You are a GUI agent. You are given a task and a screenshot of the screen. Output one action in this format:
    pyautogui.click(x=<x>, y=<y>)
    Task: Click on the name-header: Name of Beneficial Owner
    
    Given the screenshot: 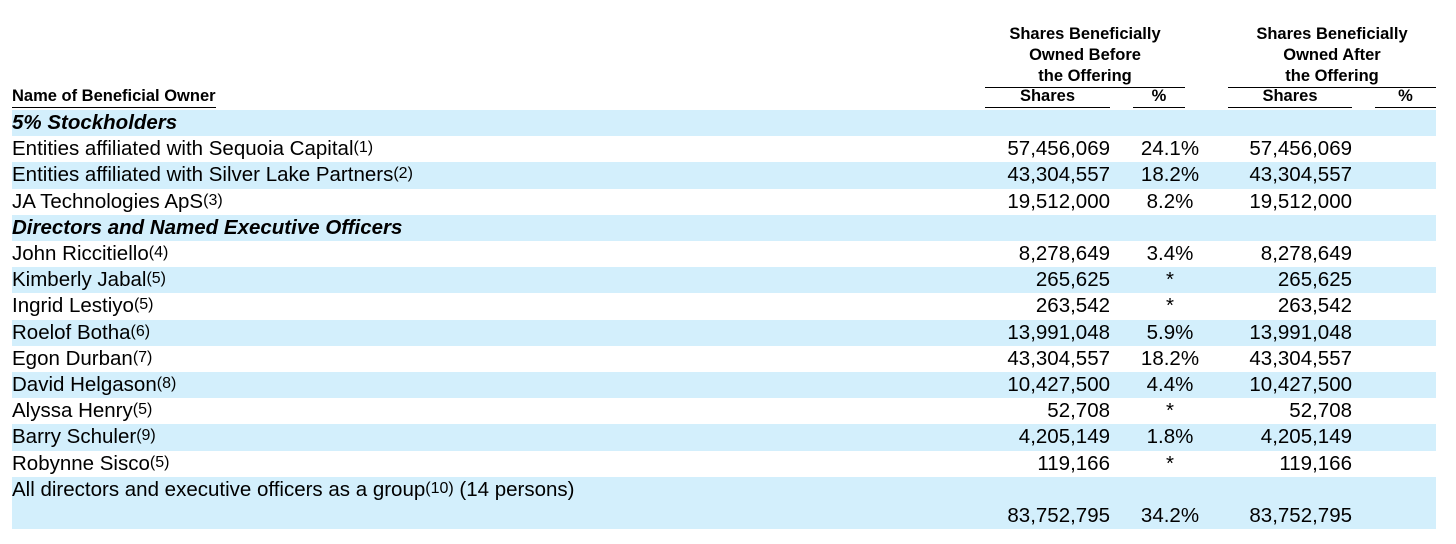 What is the action you would take?
    pyautogui.click(x=114, y=97)
    